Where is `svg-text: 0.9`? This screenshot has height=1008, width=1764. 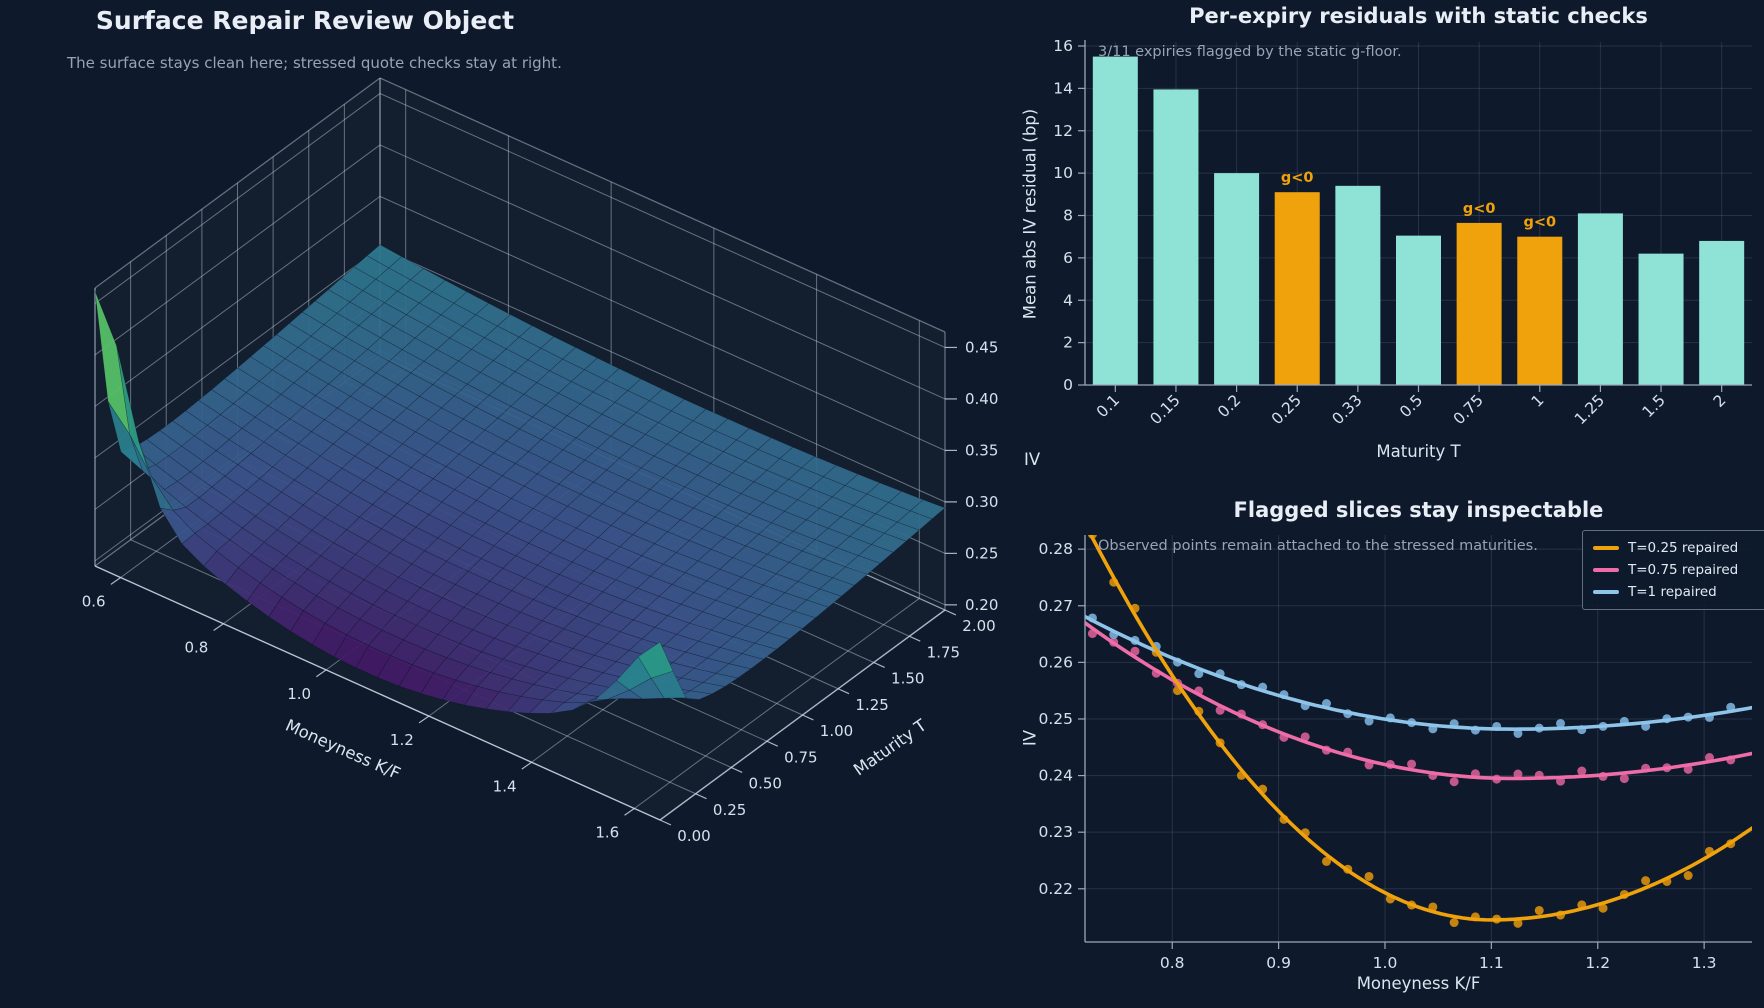 svg-text: 0.9 is located at coordinates (1278, 963).